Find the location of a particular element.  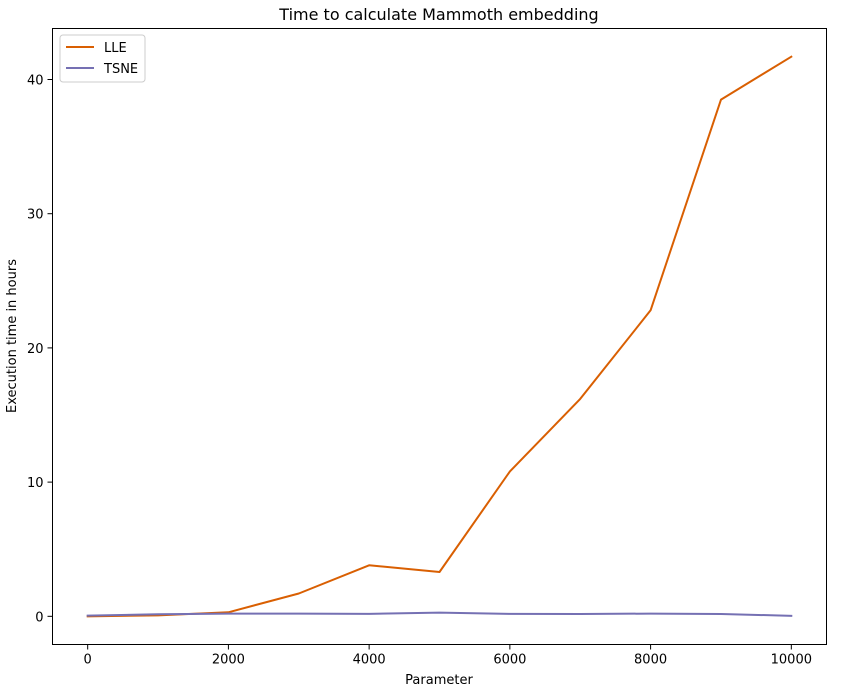

y-tick-label: 20 is located at coordinates (35, 349).